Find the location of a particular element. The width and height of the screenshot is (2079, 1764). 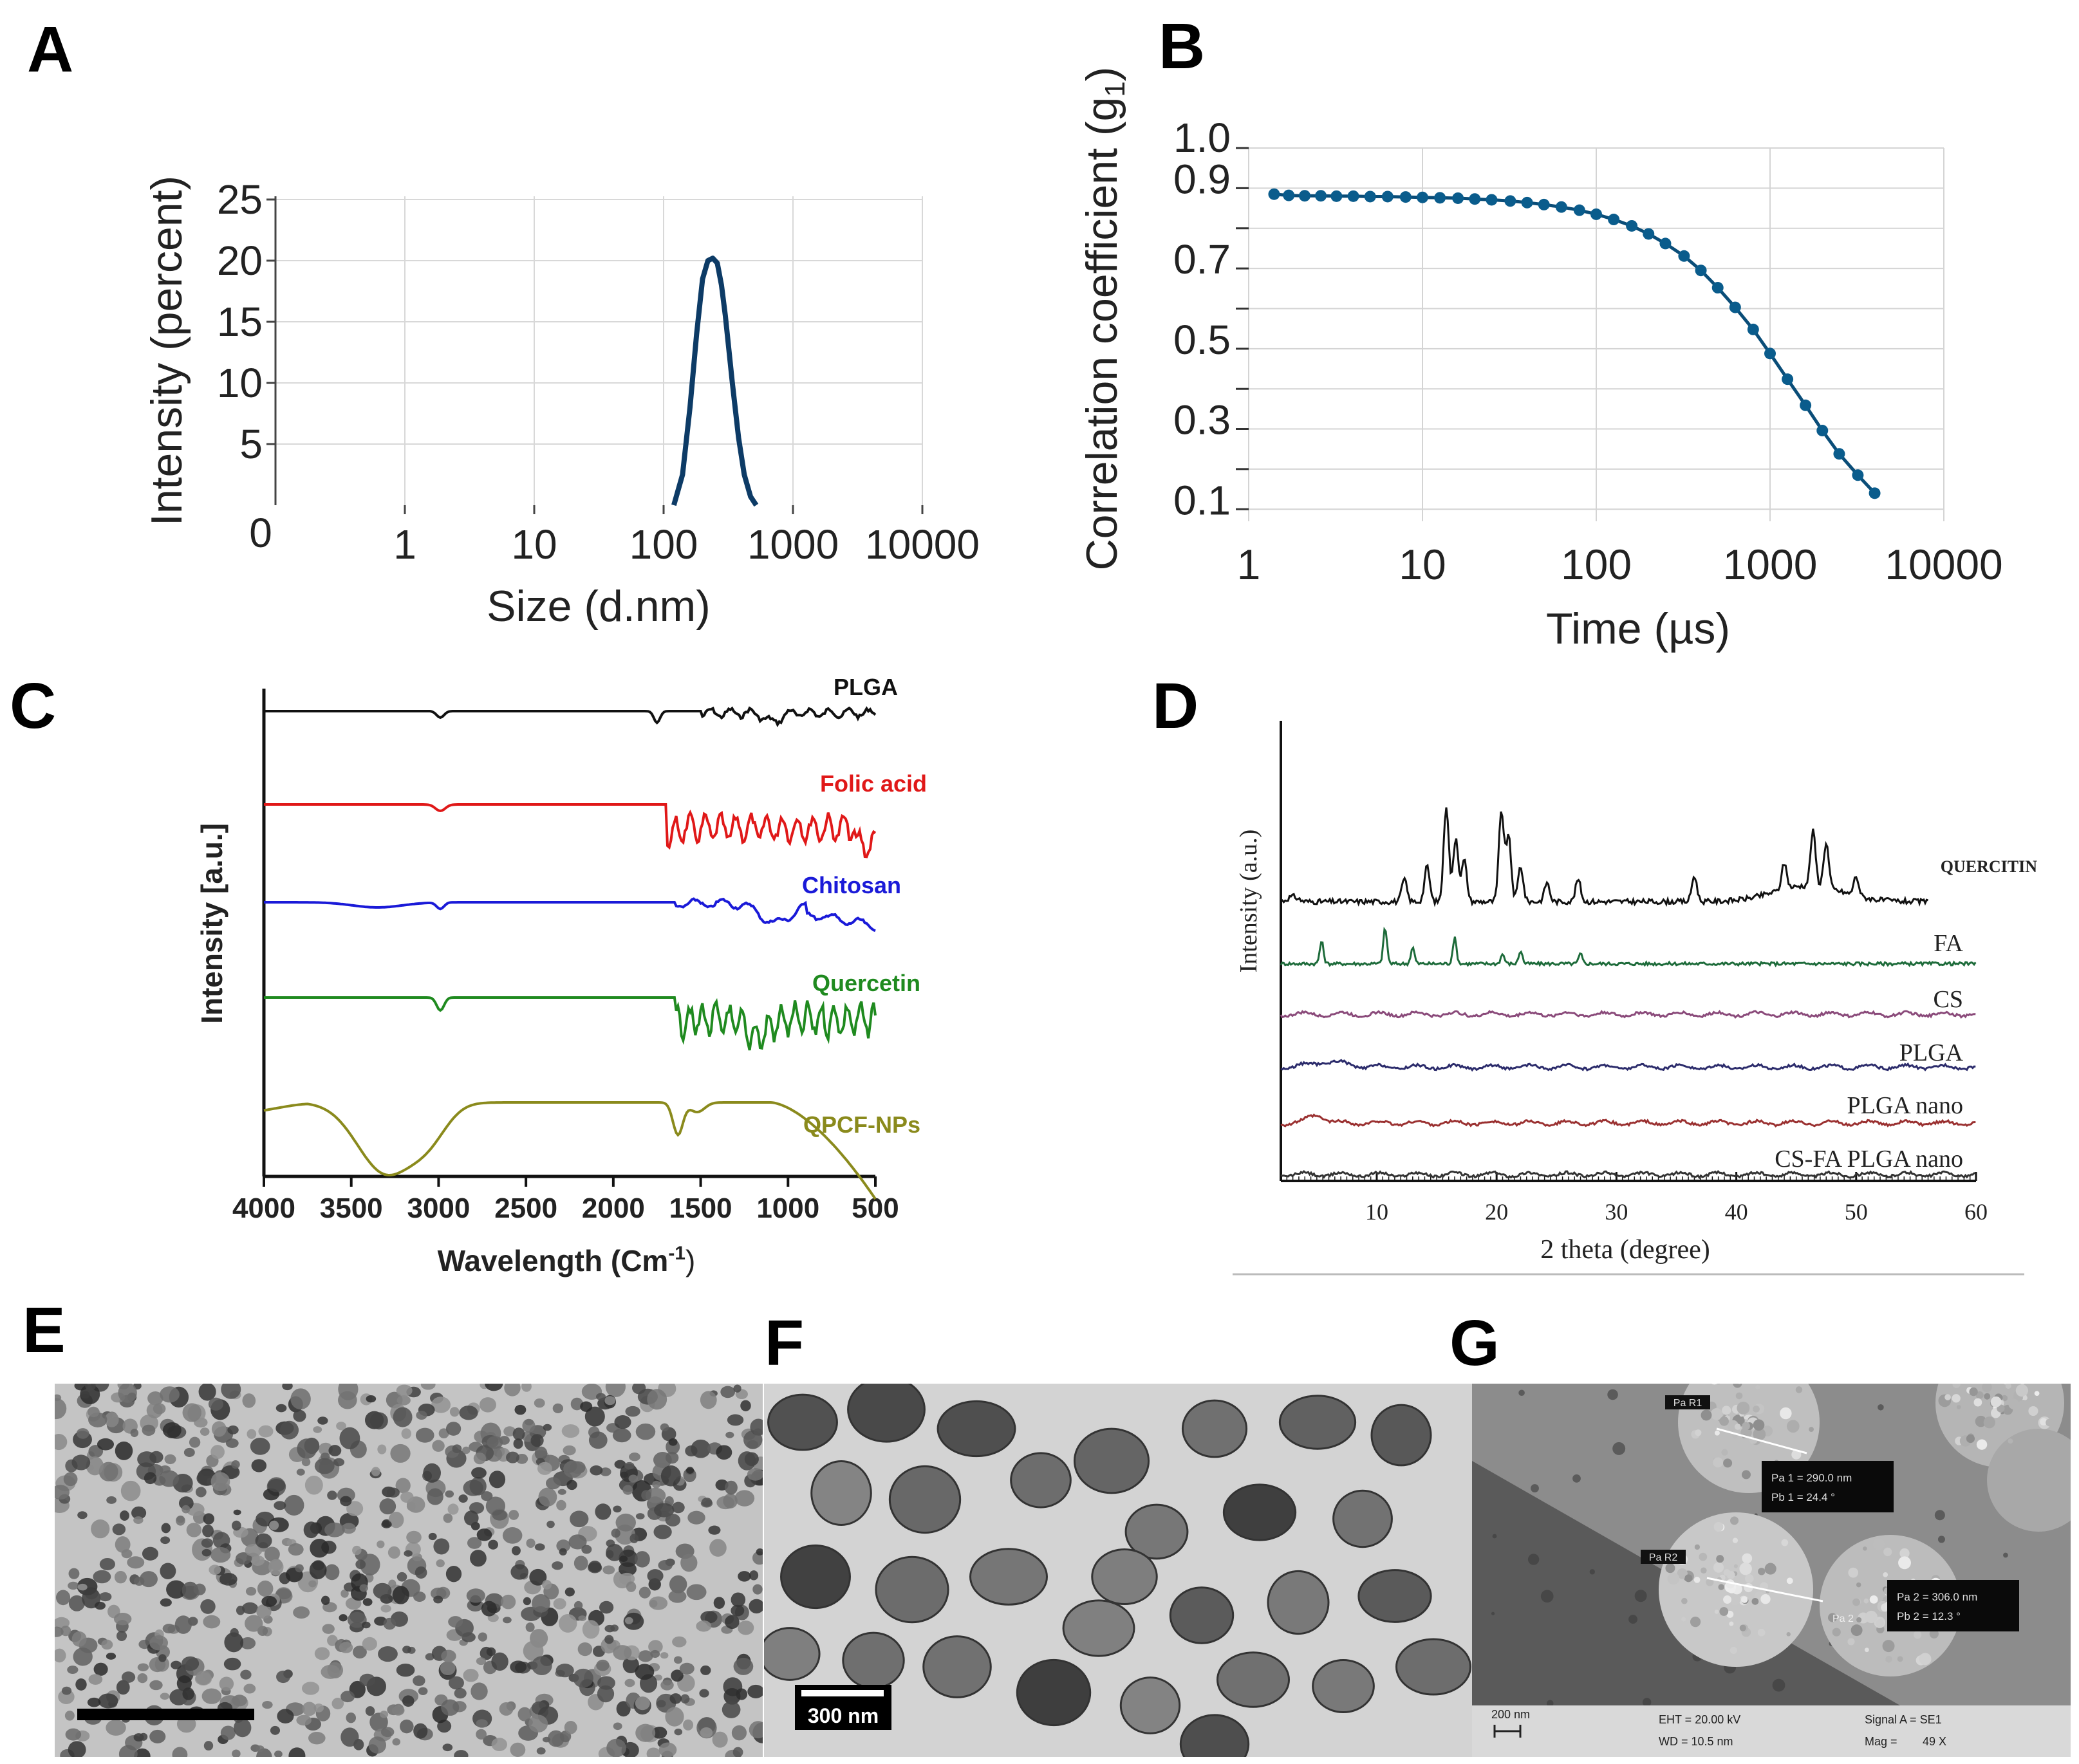

micrograph-g-label-r2: Pa R2 is located at coordinates (1664, 1557).